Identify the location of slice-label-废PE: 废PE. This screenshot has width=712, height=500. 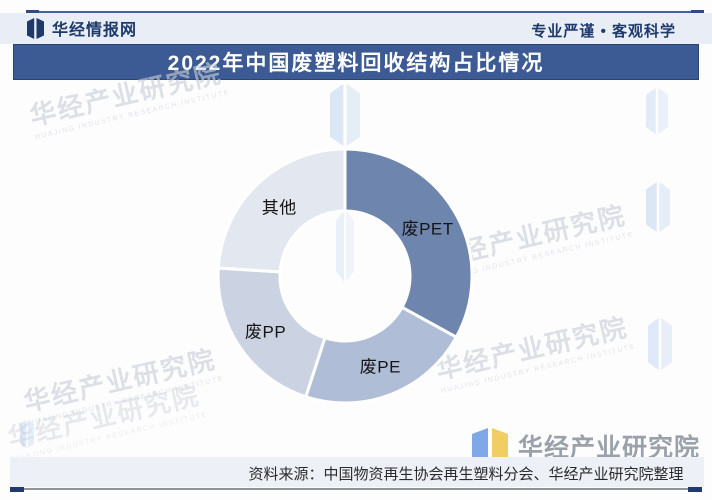
(380, 367).